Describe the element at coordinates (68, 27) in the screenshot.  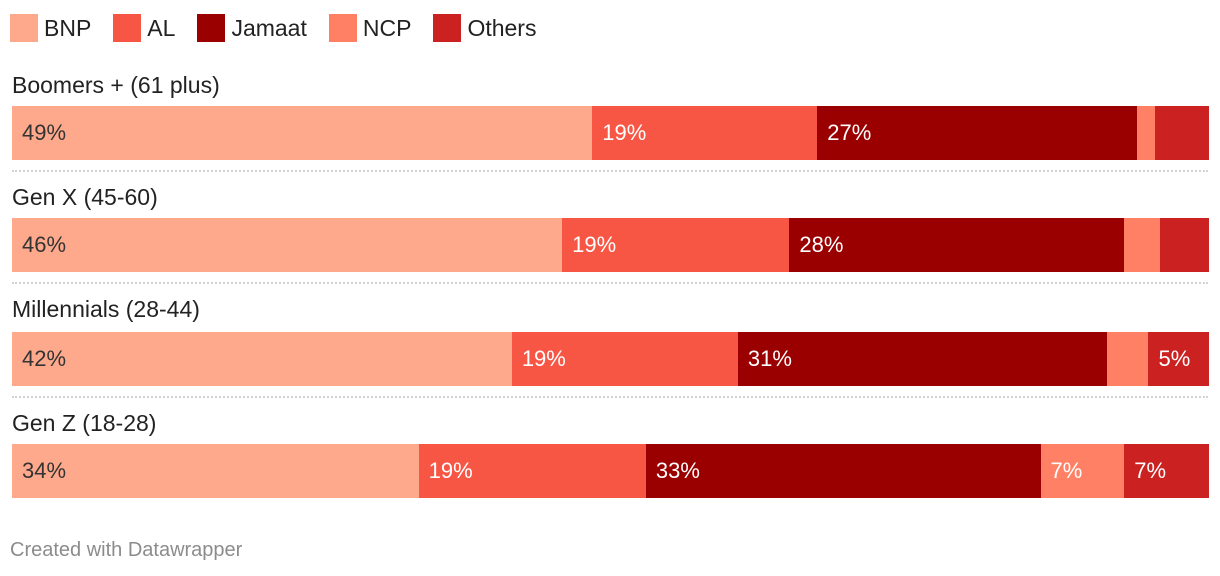
I see `legend-label-bnp: BNP` at that location.